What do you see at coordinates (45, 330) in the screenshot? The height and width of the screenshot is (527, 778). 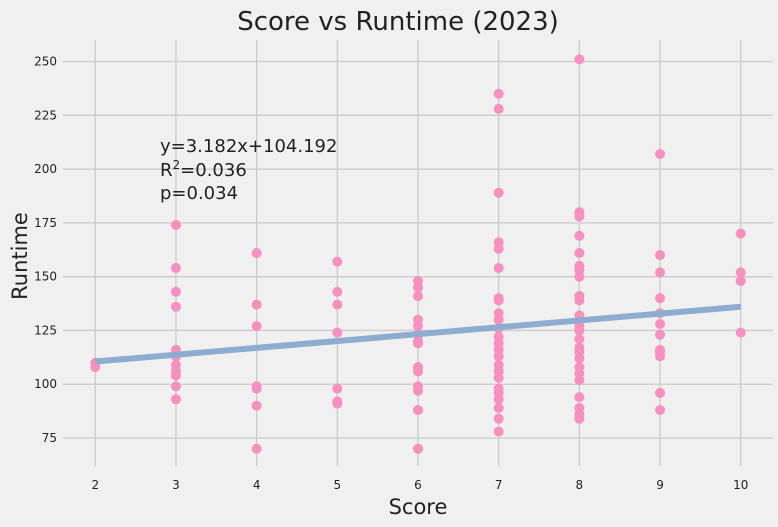 I see `y-tick-label: 125` at bounding box center [45, 330].